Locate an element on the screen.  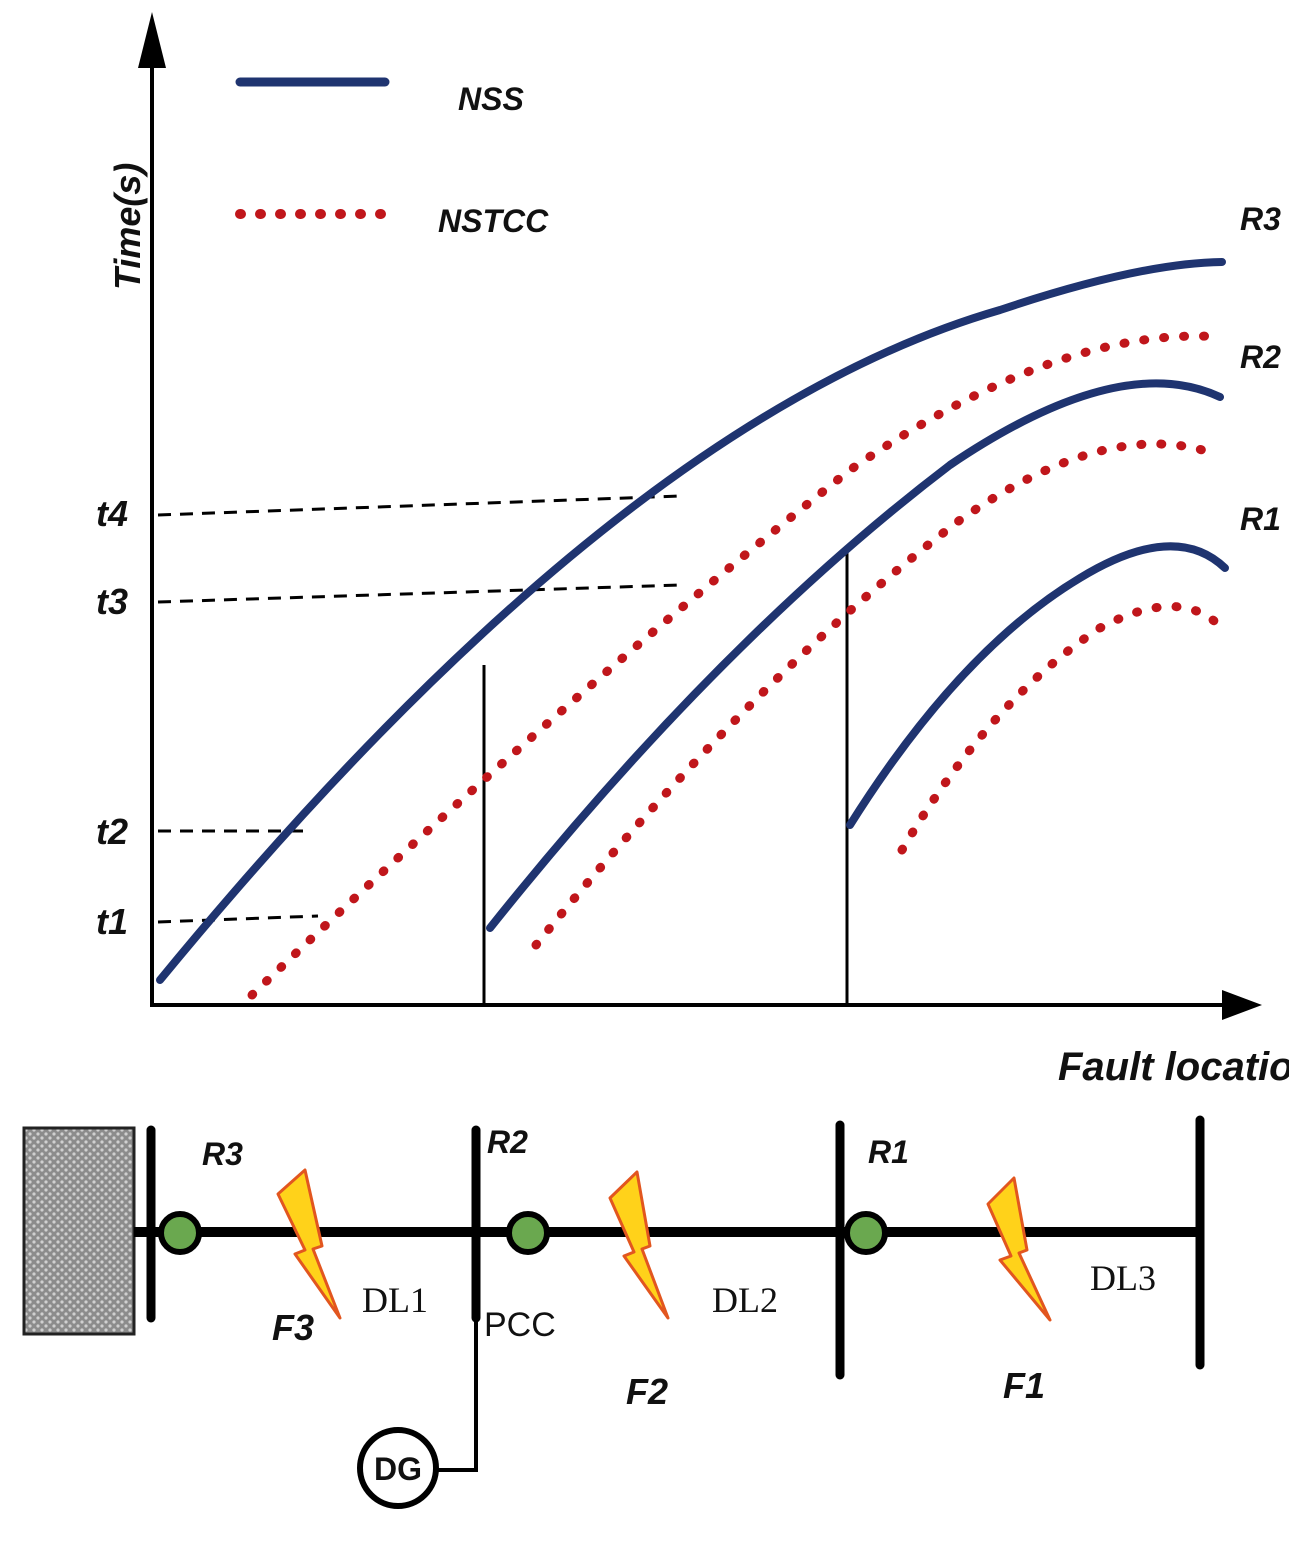
dg-generator-icon is located at coordinates (398, 1468).